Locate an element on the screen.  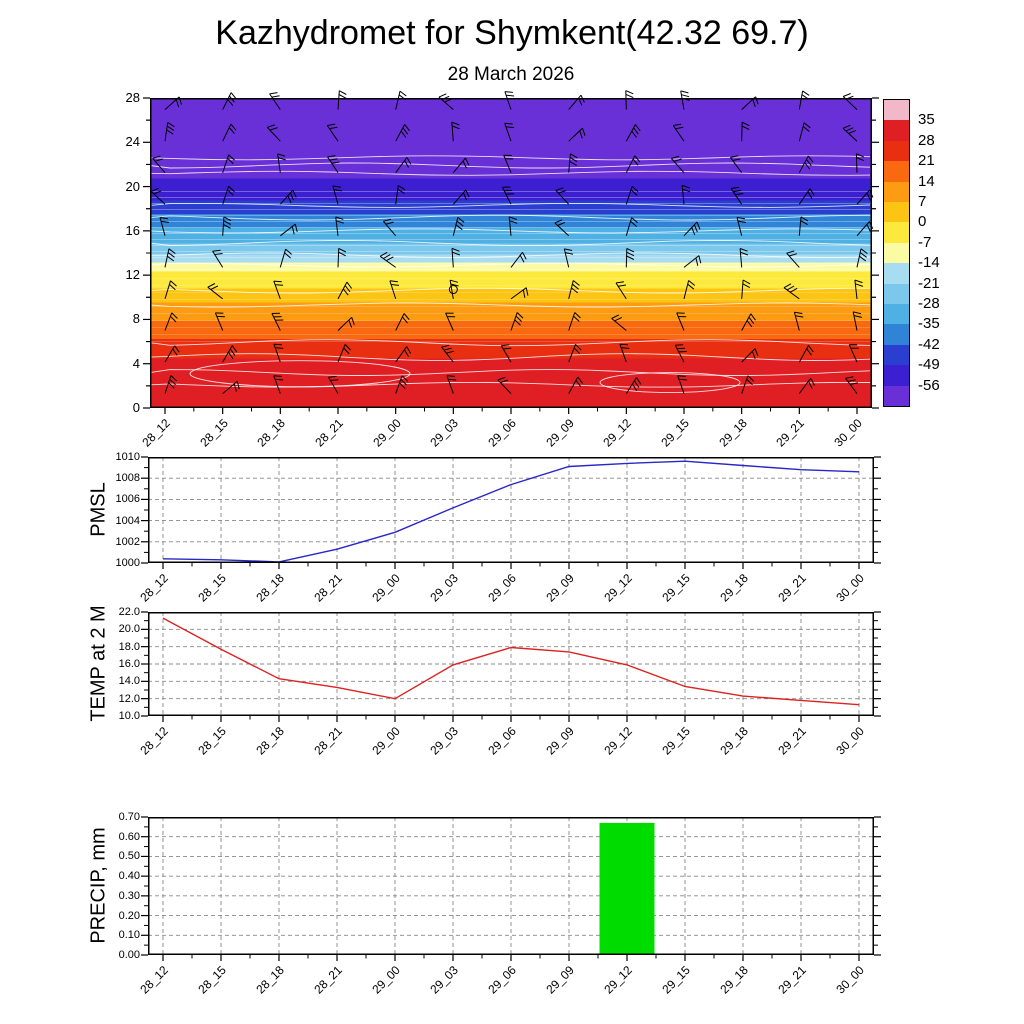
temp-ytick-label: 18.0 is located at coordinates (129, 646).